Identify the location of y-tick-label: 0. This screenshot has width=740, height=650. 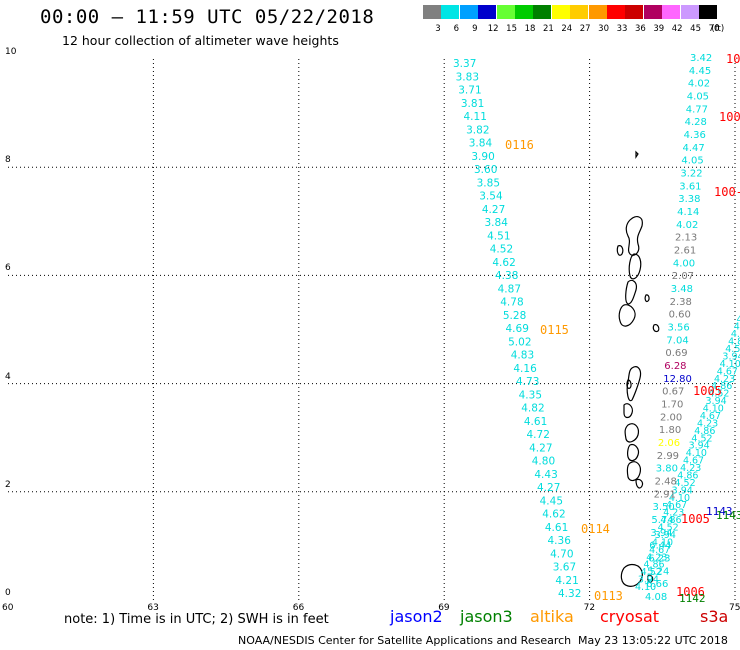
(8, 593).